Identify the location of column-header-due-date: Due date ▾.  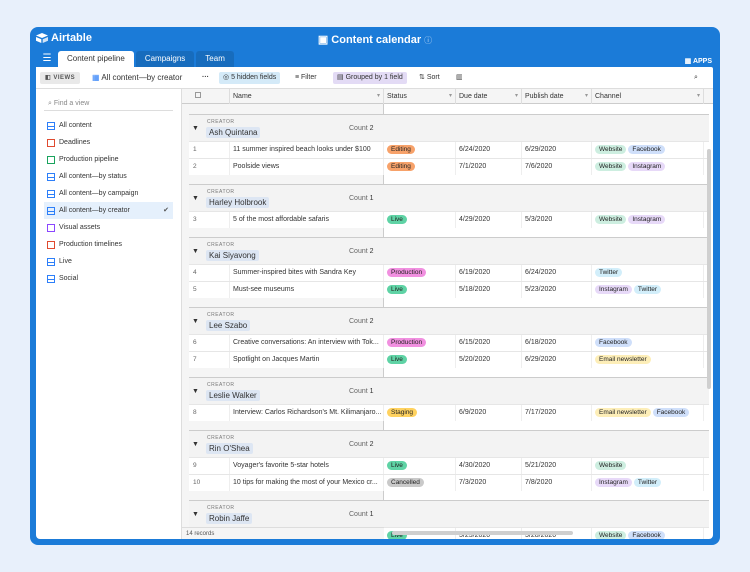
(489, 96).